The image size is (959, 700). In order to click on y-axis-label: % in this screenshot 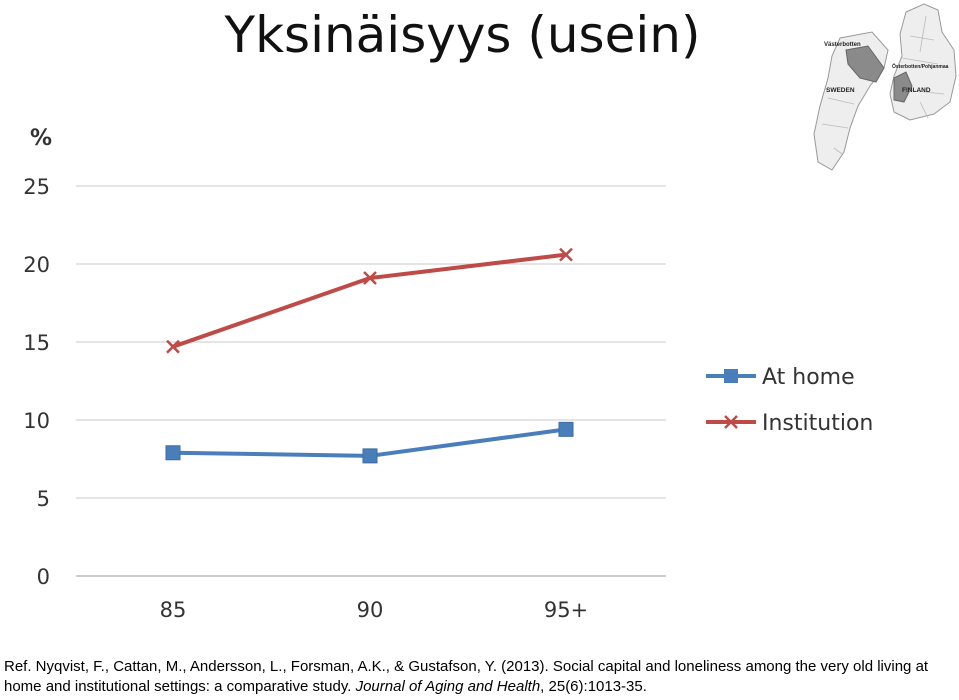, I will do `click(41, 138)`.